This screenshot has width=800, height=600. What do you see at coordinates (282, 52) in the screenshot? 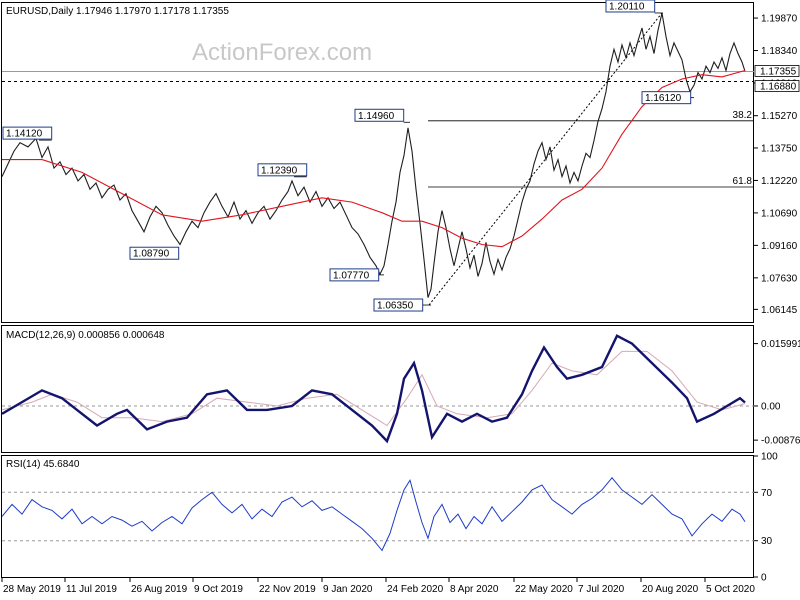
I see `watermark: ActionForex.com` at bounding box center [282, 52].